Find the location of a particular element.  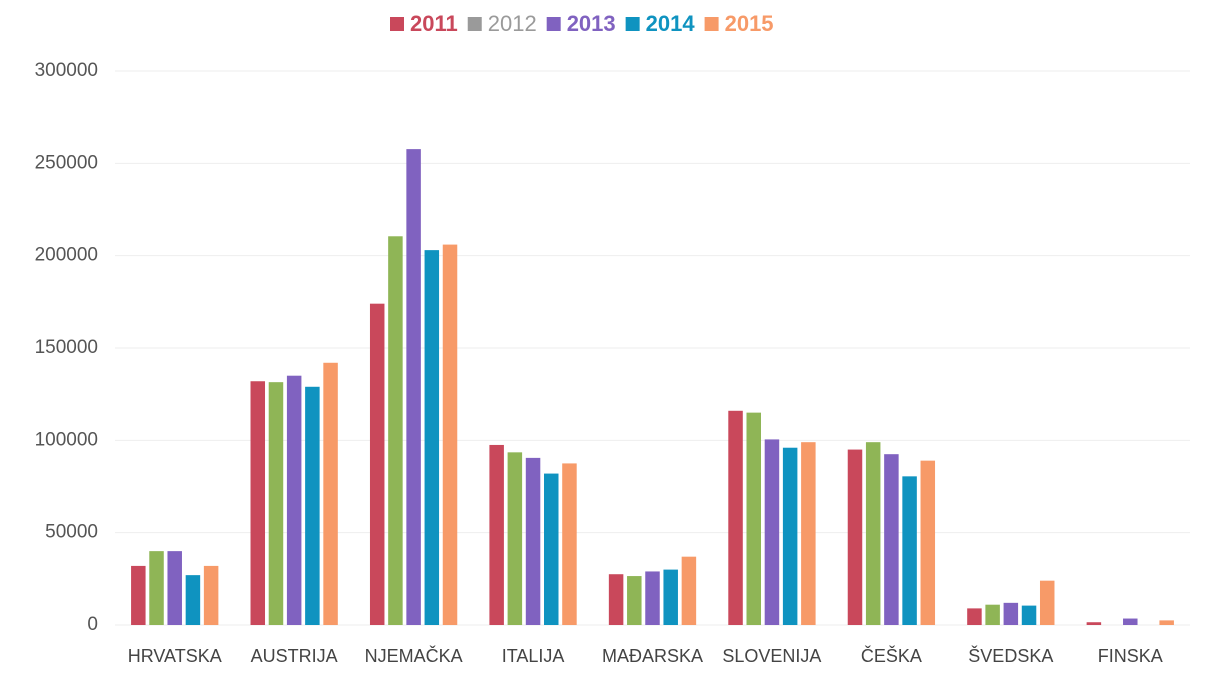

legend-label: 2011 is located at coordinates (434, 23).